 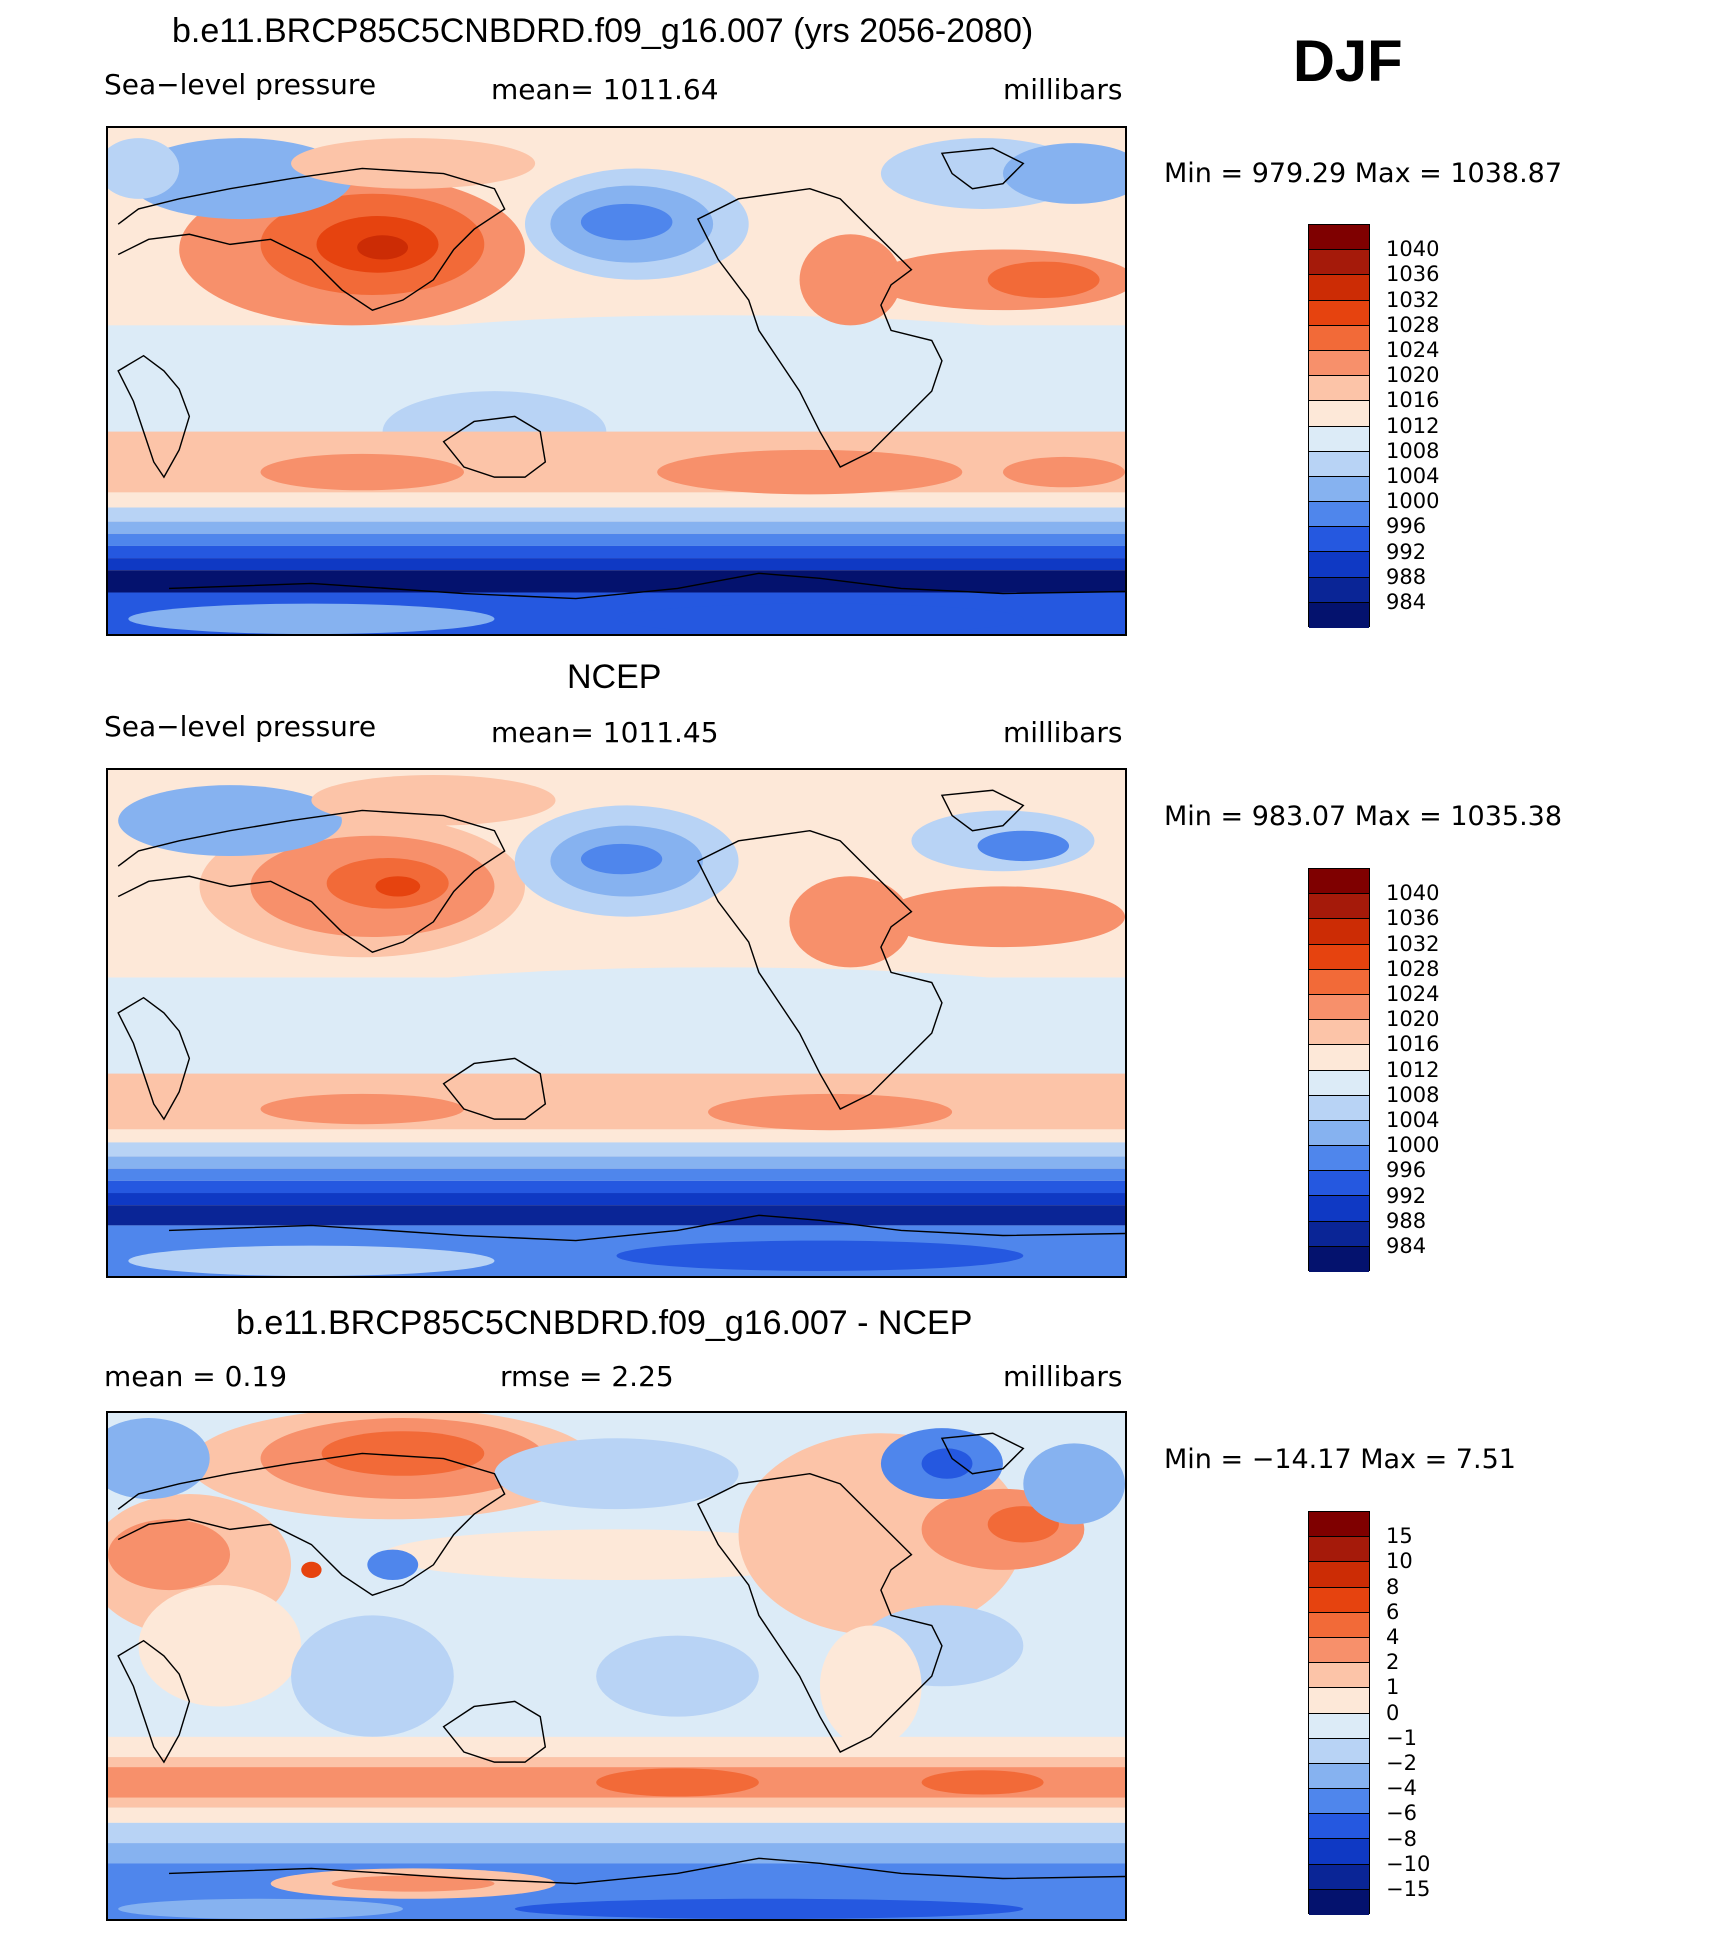 I want to click on panel3-rmse-label: rmse = 2.25, so click(x=587, y=1376).